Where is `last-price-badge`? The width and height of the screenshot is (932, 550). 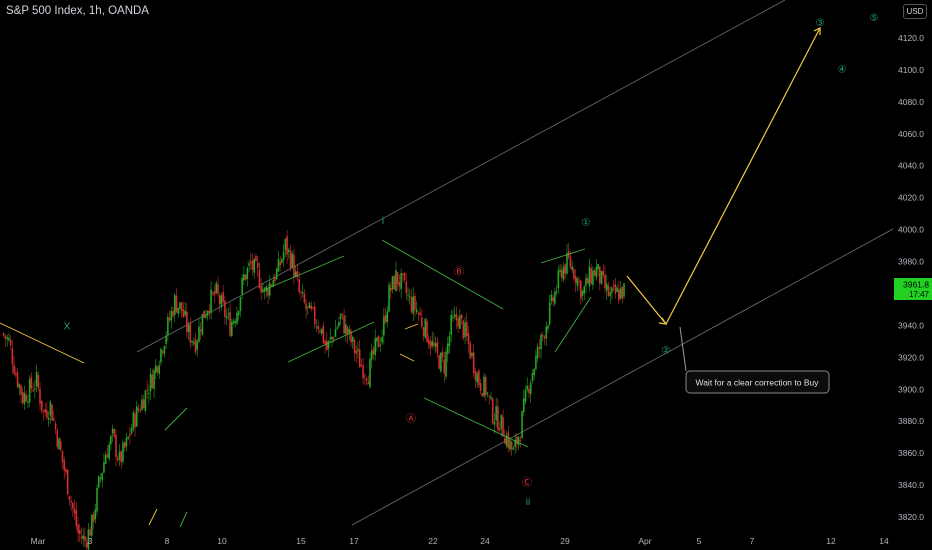 last-price-badge is located at coordinates (913, 289).